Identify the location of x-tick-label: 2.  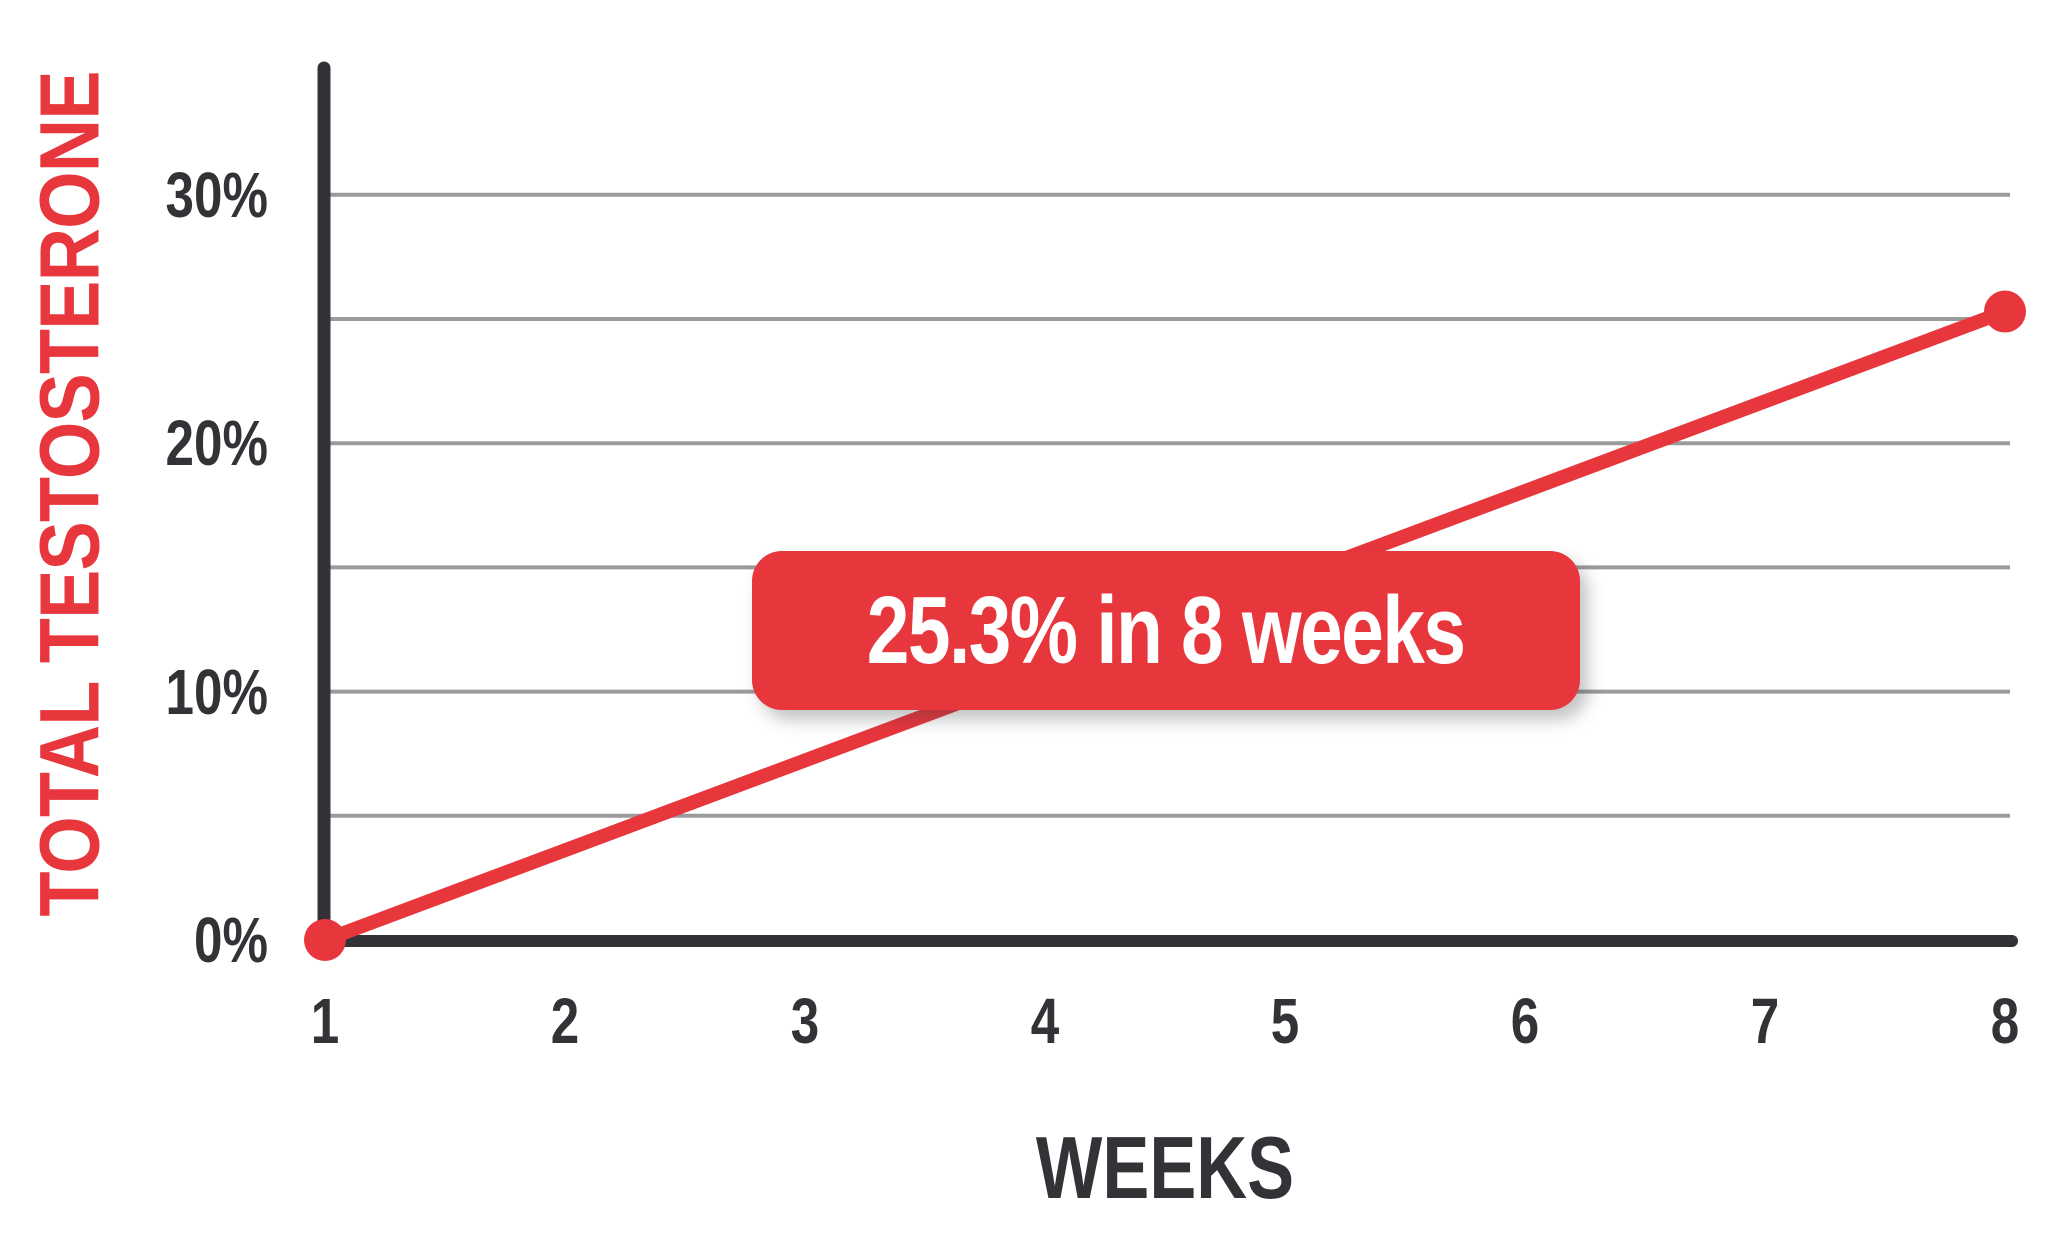
(565, 1021).